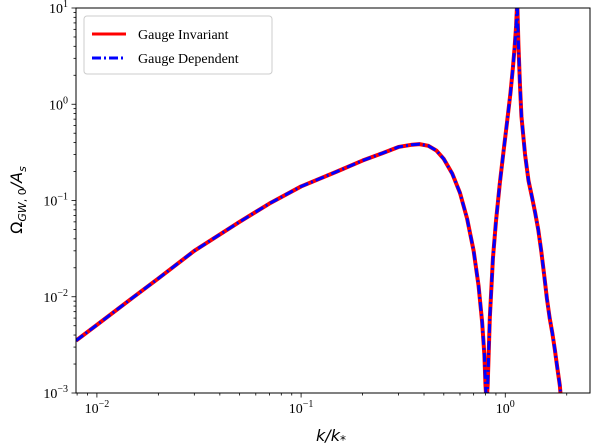  What do you see at coordinates (183, 35) in the screenshot?
I see `legend-label-gauge-invariant: Gauge Invariant` at bounding box center [183, 35].